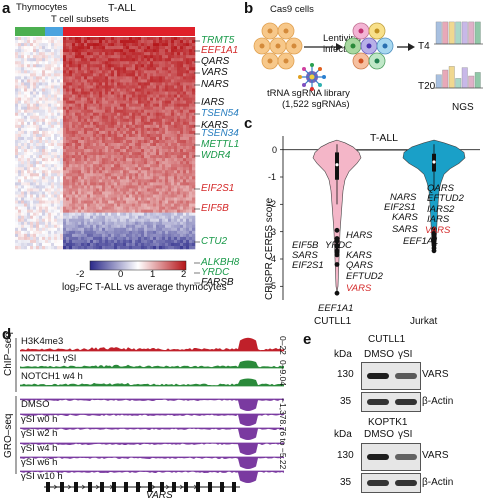  What do you see at coordinates (387, 339) in the screenshot?
I see `e-cell-line-0: CUTLL1` at bounding box center [387, 339].